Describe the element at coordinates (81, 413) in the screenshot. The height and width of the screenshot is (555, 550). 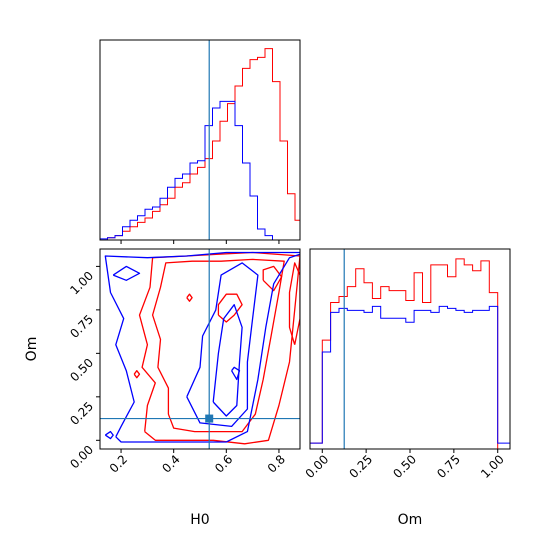
I see `om-tick-label-1: 0.25` at that location.